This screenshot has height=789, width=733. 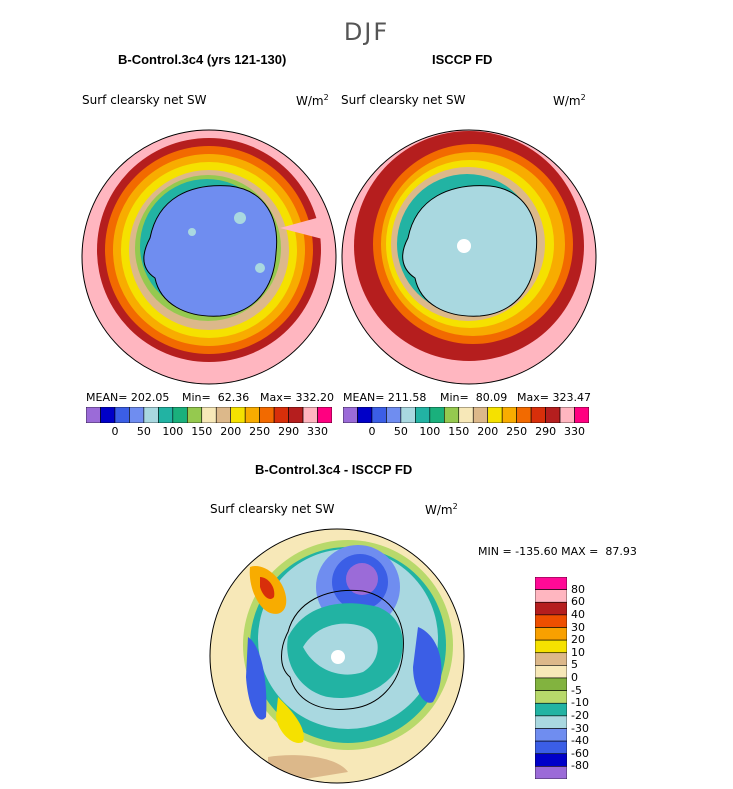 I want to click on panel3-colorbar-tick: 20, so click(x=578, y=640).